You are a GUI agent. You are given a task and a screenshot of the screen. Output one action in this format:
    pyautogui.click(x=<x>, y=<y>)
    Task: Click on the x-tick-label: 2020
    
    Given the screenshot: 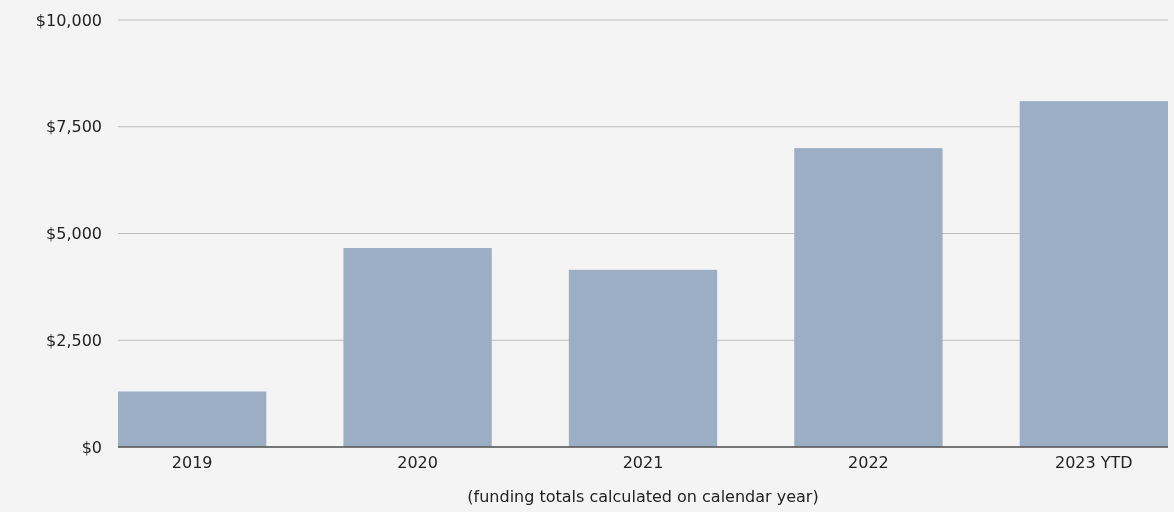 What is the action you would take?
    pyautogui.click(x=417, y=462)
    